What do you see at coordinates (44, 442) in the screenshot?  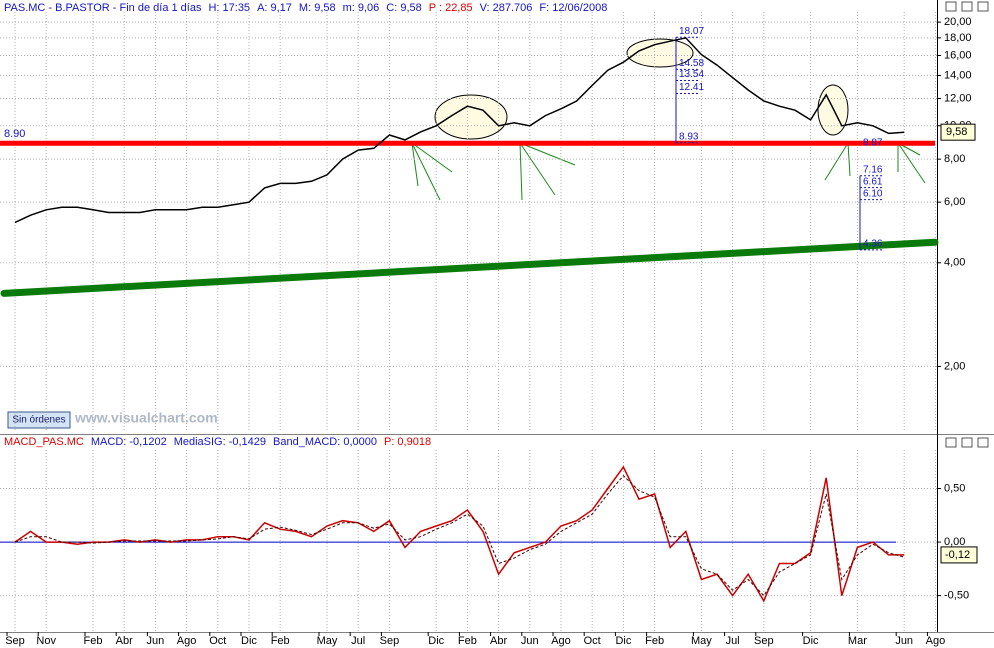 I see `header-text: MACD_PAS.MC` at bounding box center [44, 442].